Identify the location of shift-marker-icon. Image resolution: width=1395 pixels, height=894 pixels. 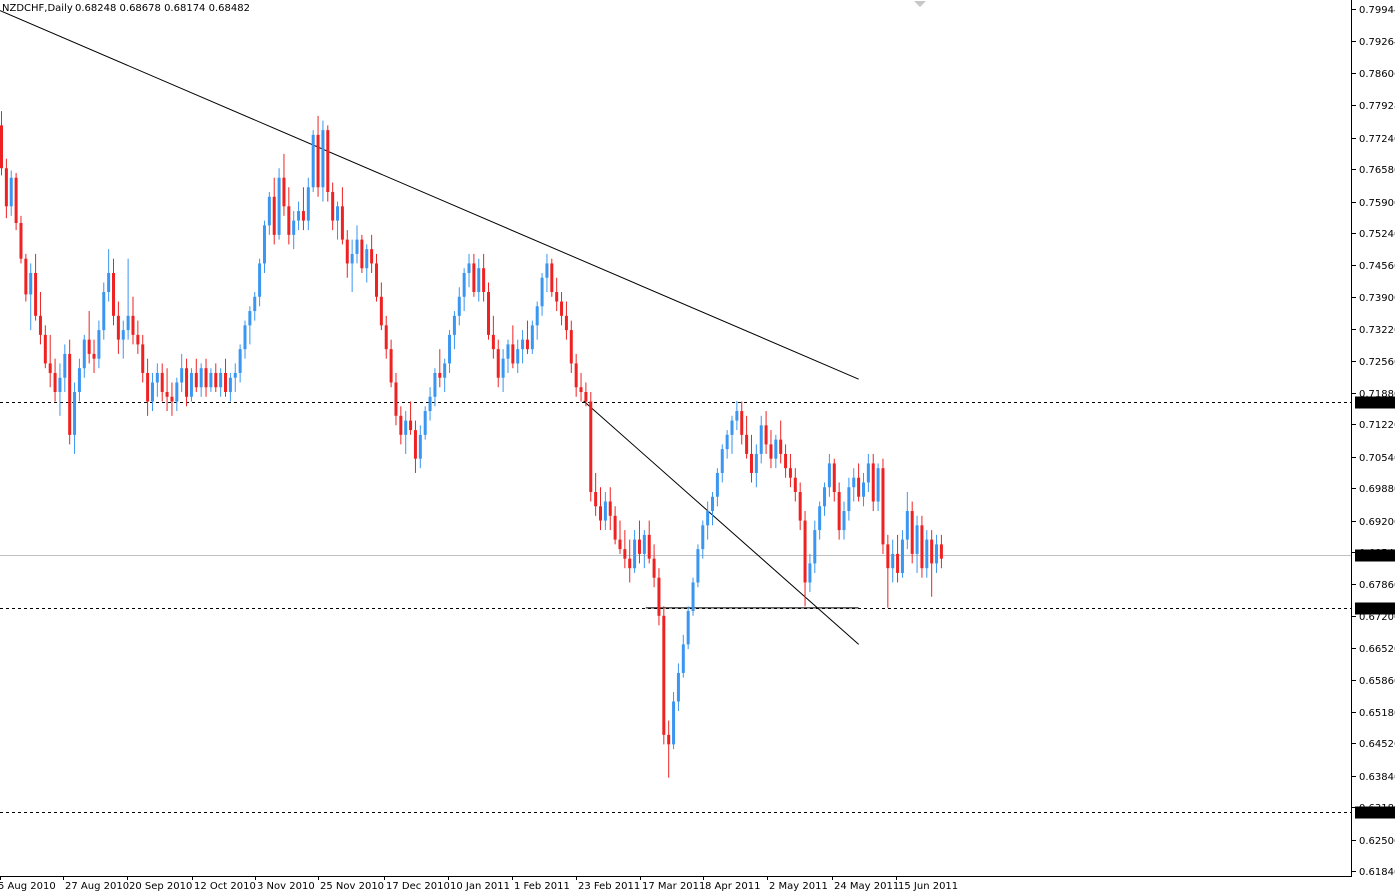
(920, 4).